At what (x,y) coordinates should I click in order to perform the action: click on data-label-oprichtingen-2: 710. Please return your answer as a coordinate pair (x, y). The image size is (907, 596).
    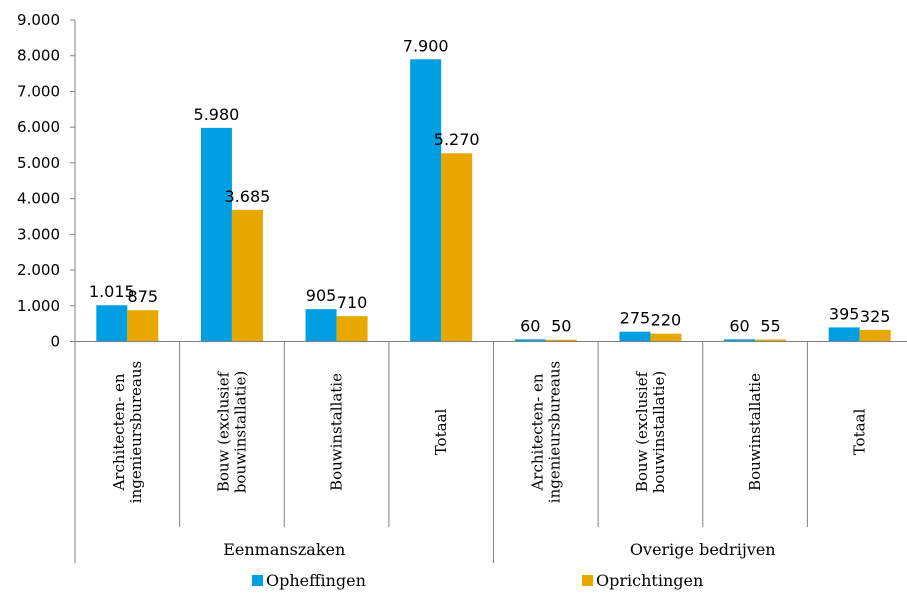
    Looking at the image, I should click on (352, 302).